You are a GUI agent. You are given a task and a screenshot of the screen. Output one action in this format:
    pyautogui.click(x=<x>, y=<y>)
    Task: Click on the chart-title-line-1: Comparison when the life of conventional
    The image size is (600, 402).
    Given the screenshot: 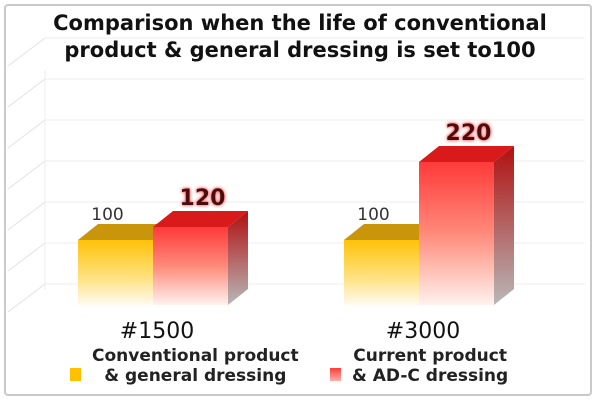 What is the action you would take?
    pyautogui.click(x=300, y=23)
    